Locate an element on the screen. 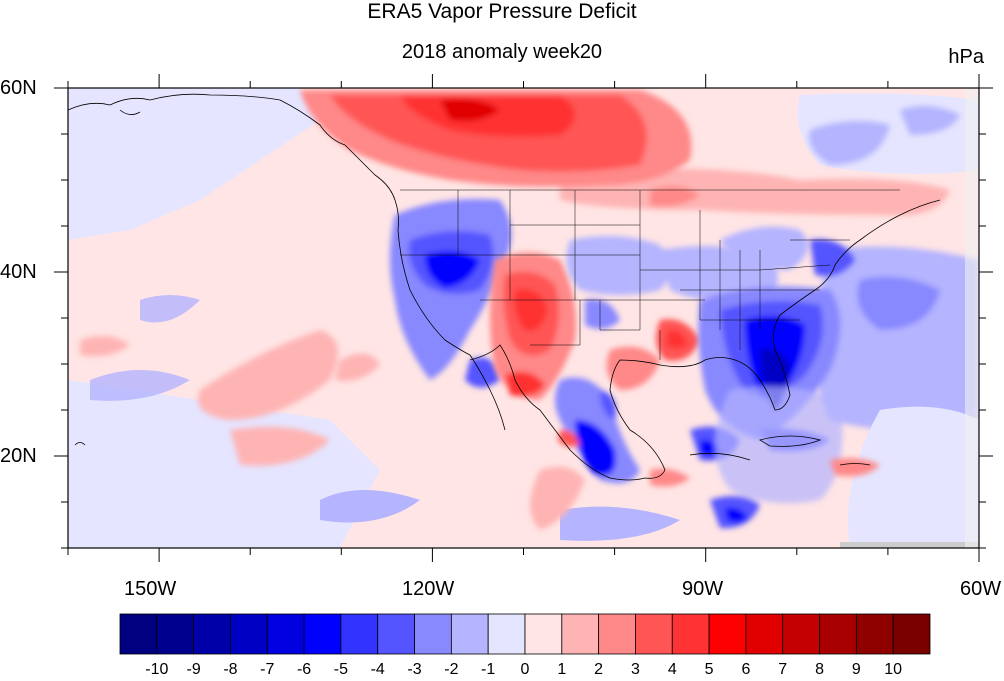 The height and width of the screenshot is (681, 1004). colorbar is located at coordinates (525, 634).